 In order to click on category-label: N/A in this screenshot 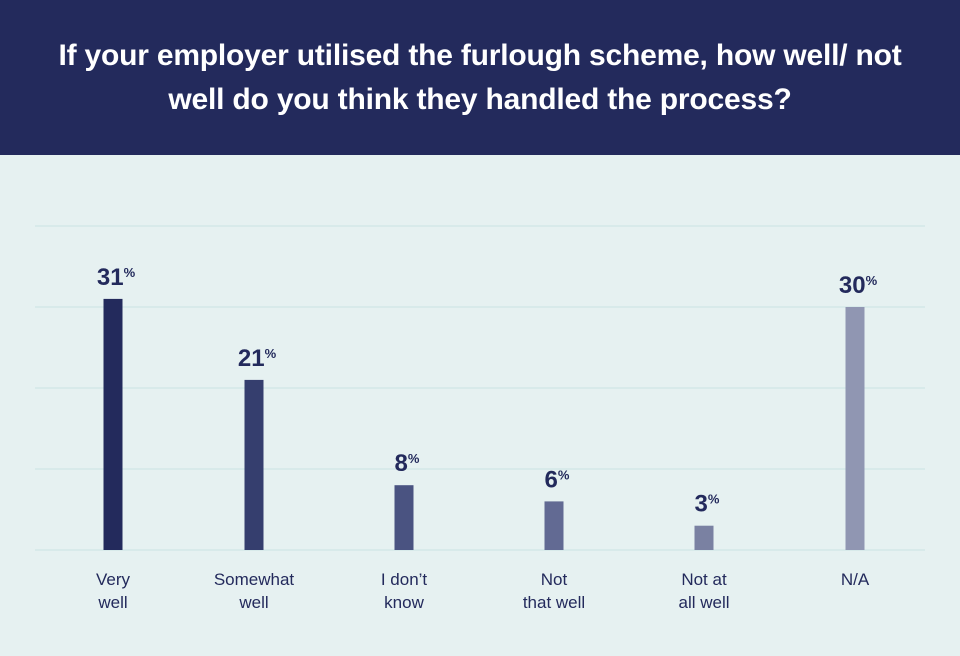, I will do `click(855, 579)`.